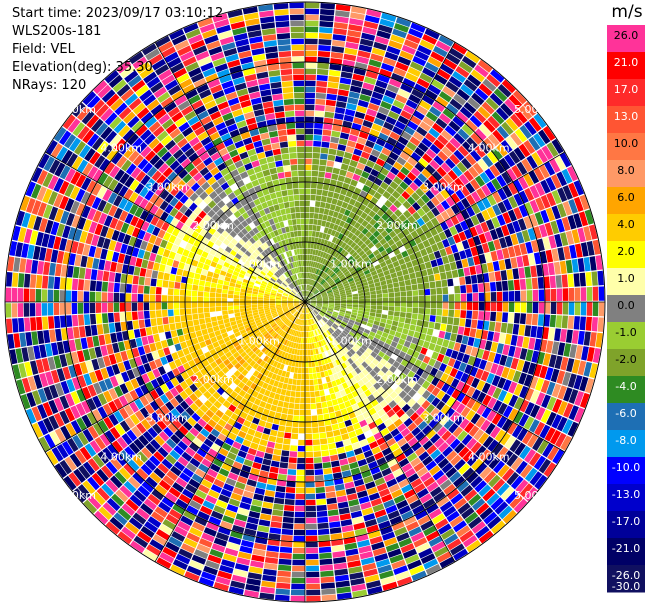 The height and width of the screenshot is (607, 647). What do you see at coordinates (625, 332) in the screenshot?
I see `colorbar-tick-label: -1.0` at bounding box center [625, 332].